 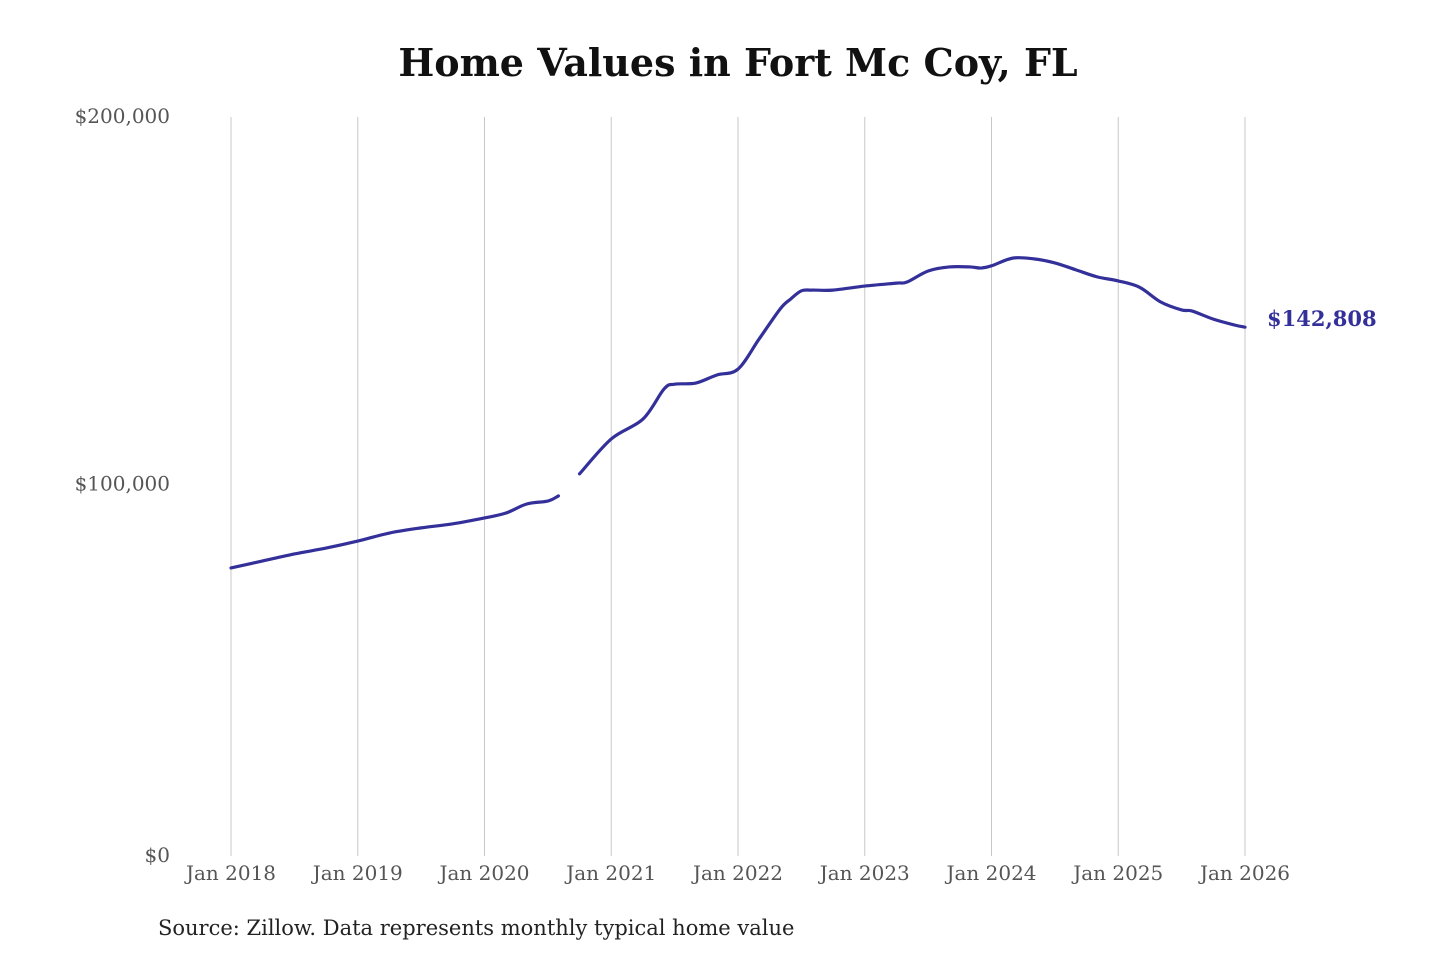 What do you see at coordinates (122, 116) in the screenshot?
I see `y-tick-label: $200,000` at bounding box center [122, 116].